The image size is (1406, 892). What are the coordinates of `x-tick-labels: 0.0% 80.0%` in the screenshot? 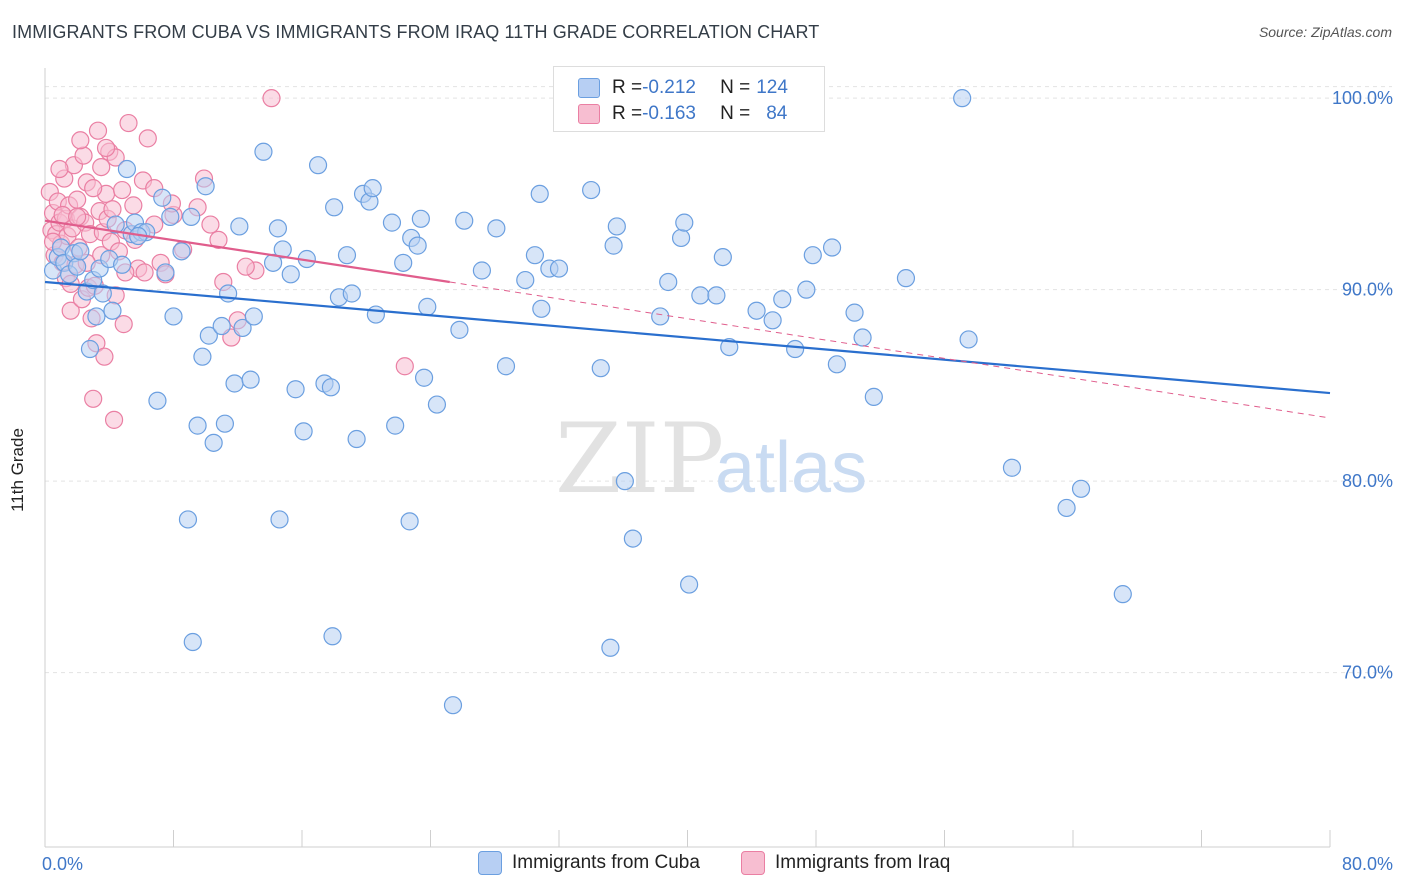 It's located at (717, 864).